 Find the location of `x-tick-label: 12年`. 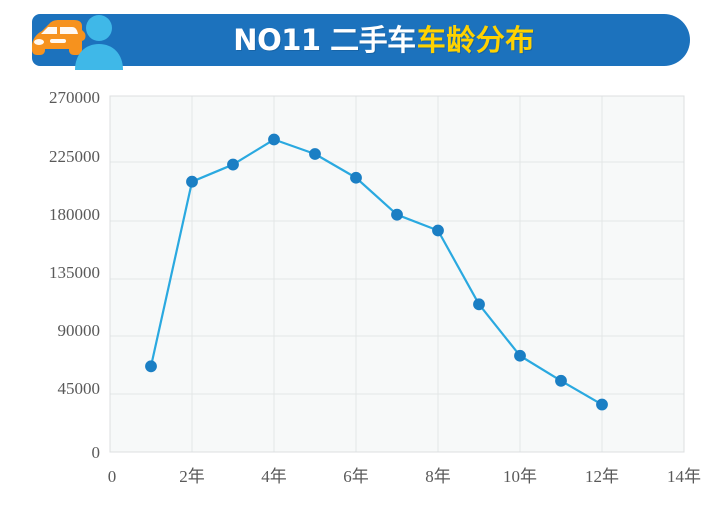

x-tick-label: 12年 is located at coordinates (602, 476).